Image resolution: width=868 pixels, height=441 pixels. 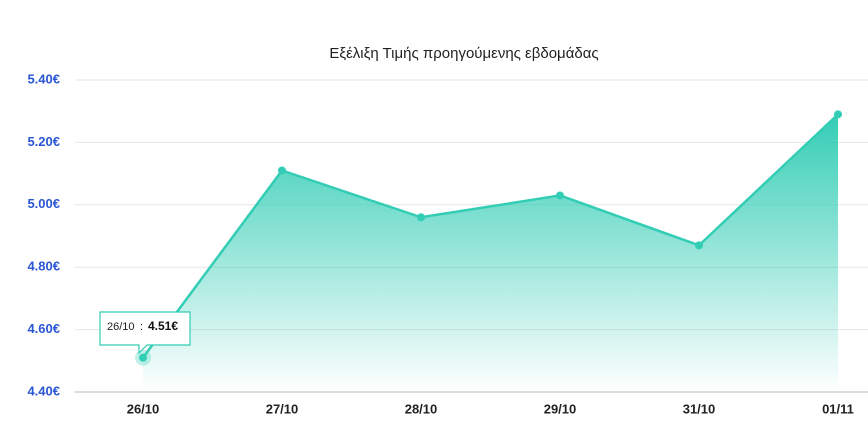 What do you see at coordinates (121, 327) in the screenshot?
I see `tooltip-category: 26/10` at bounding box center [121, 327].